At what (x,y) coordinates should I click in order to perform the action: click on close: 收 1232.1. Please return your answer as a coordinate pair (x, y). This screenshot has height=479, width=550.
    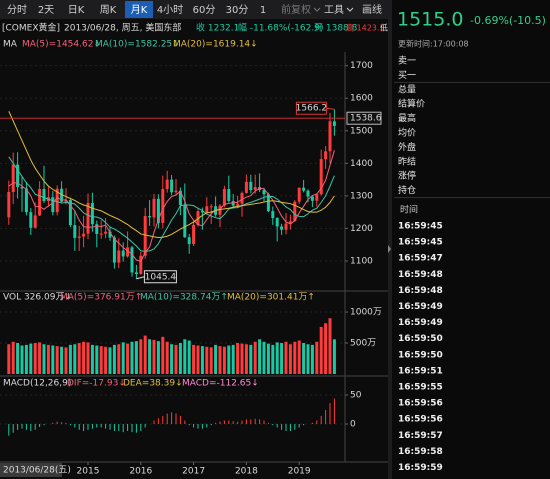
    Looking at the image, I should click on (217, 28).